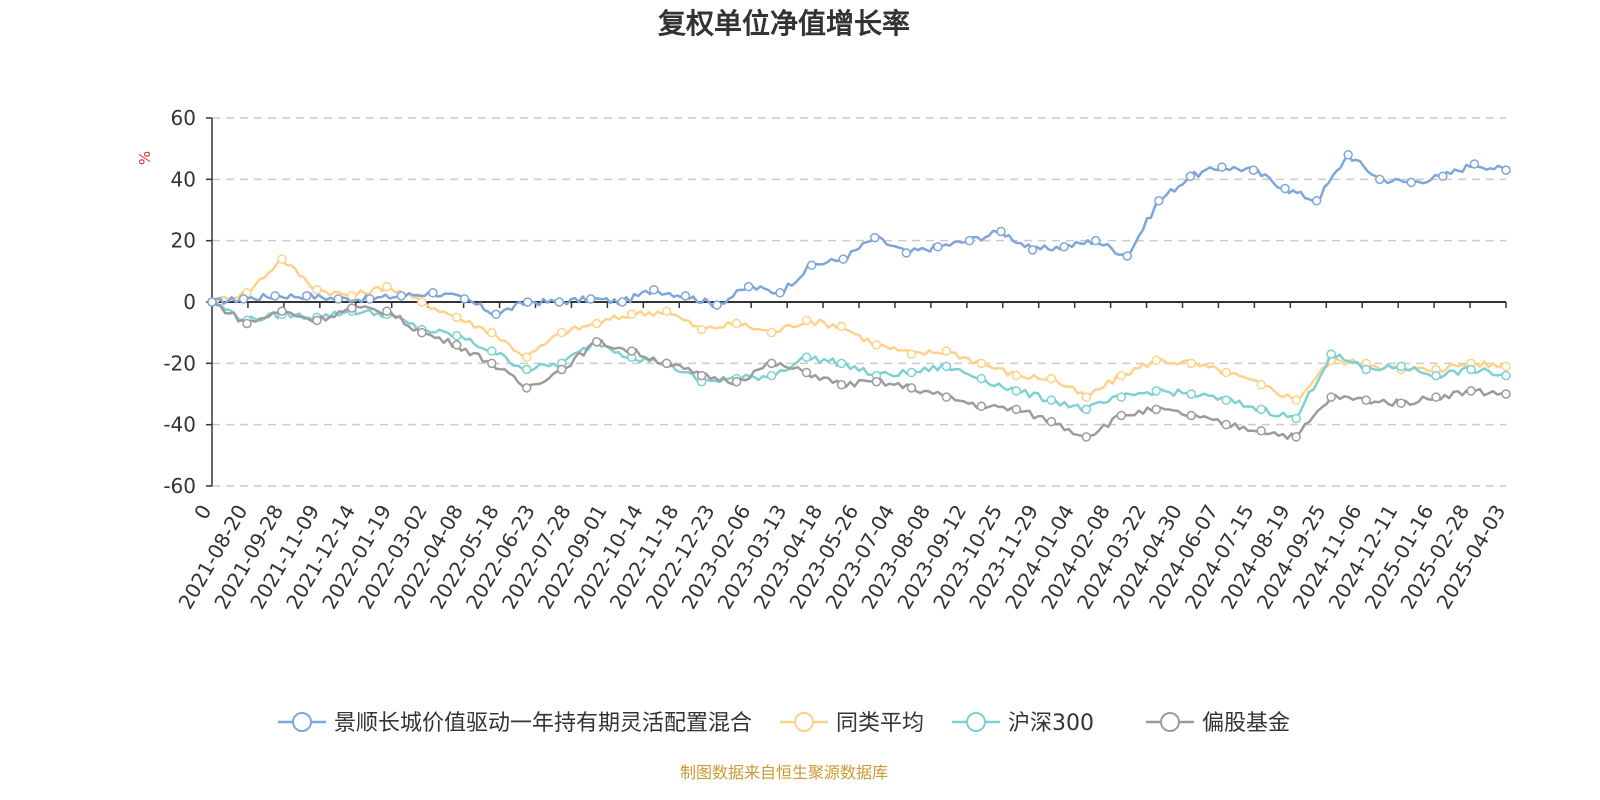 The height and width of the screenshot is (800, 1600). I want to click on y-tick-label: 20, so click(183, 241).